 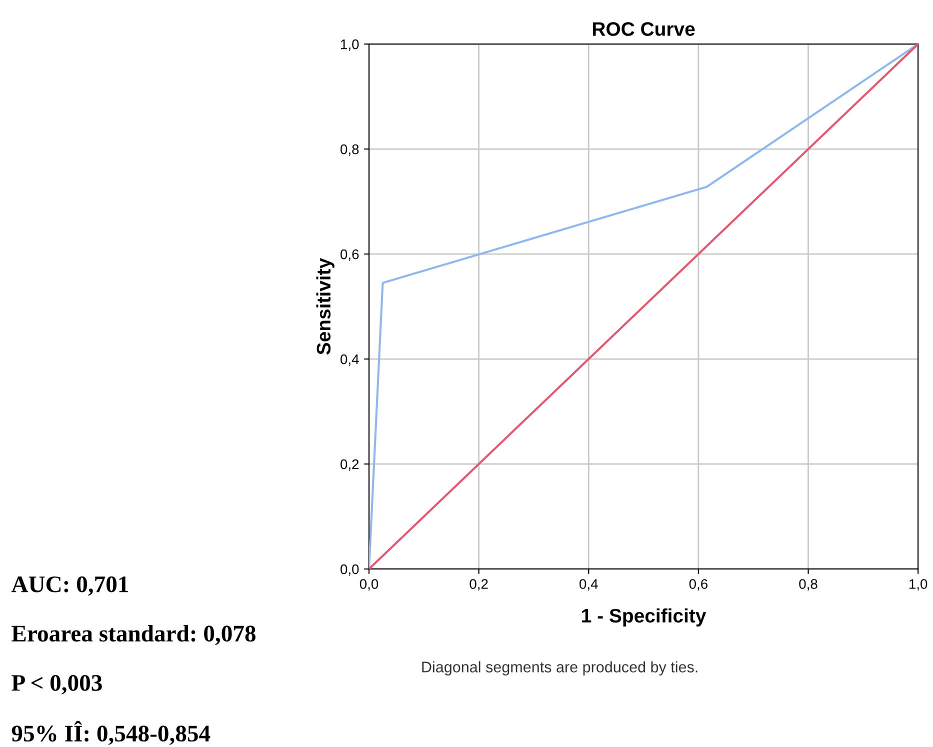 What do you see at coordinates (479, 585) in the screenshot?
I see `x-tick-label: 0,2` at bounding box center [479, 585].